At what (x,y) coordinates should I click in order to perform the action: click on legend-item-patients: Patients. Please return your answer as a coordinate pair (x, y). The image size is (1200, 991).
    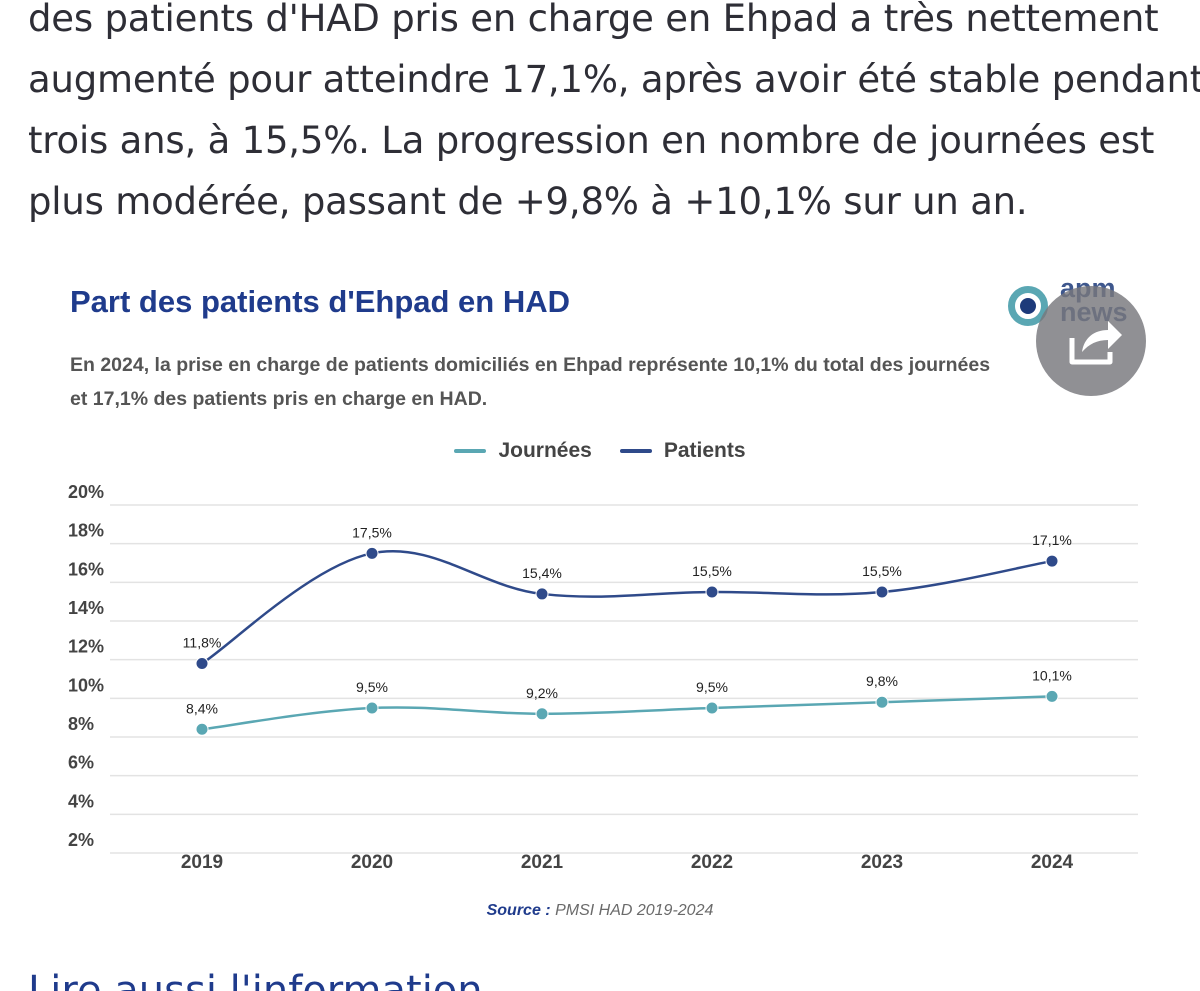
    Looking at the image, I should click on (682, 451).